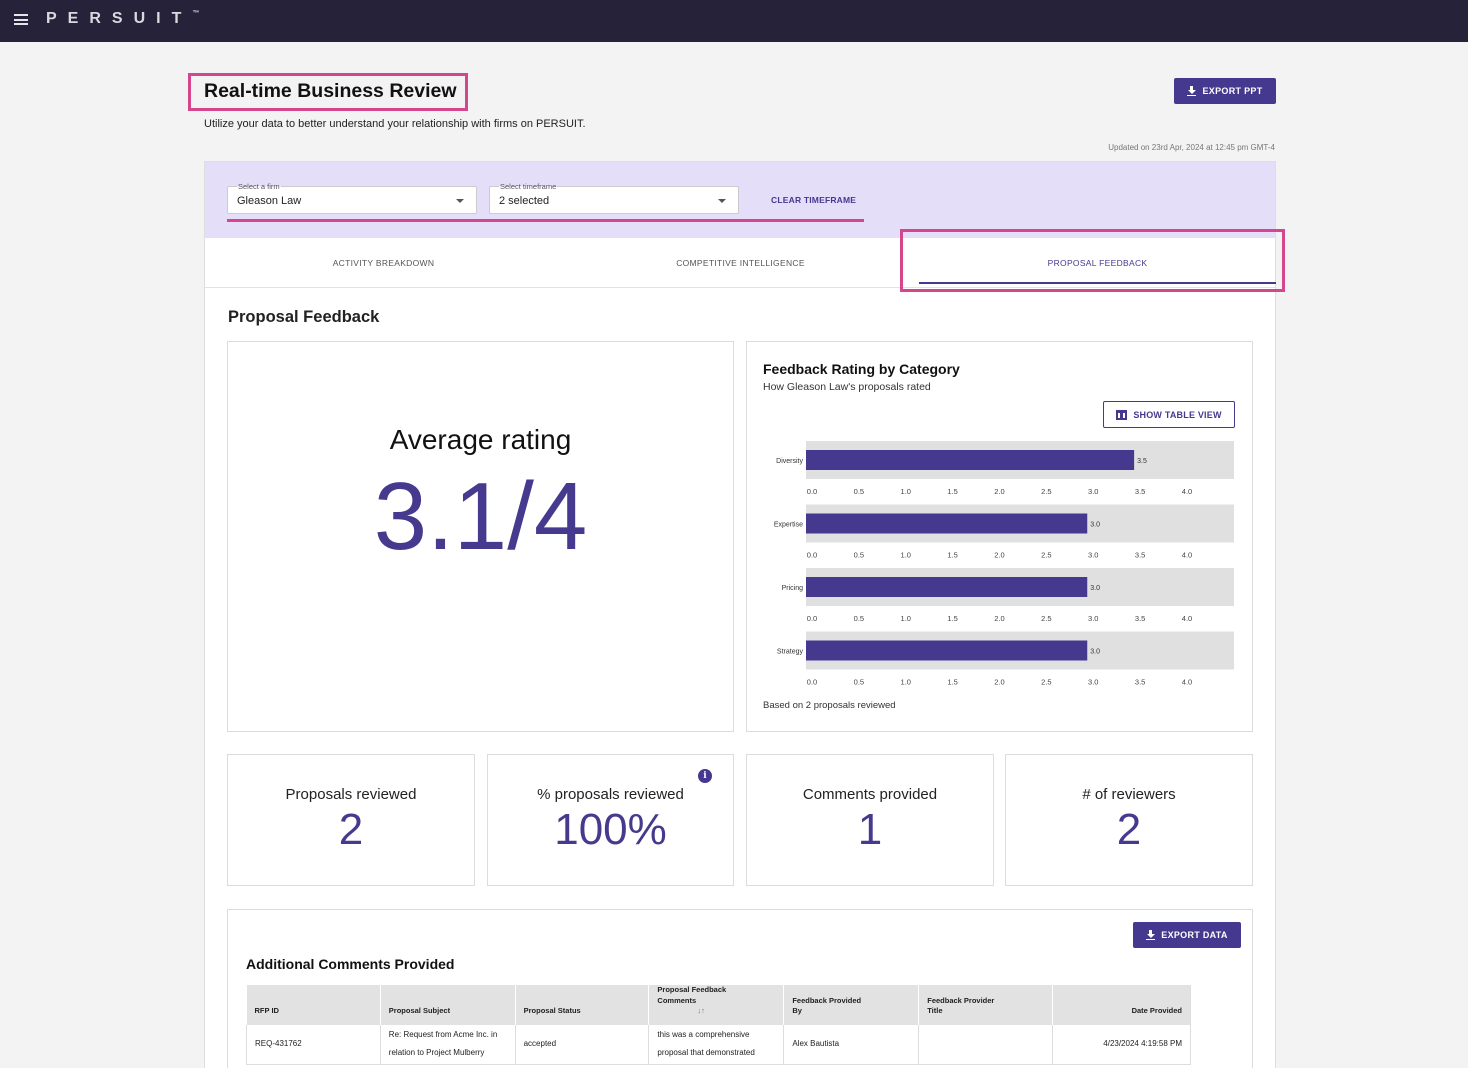  I want to click on stat-card-reviewers: # of reviewers 2, so click(1129, 820).